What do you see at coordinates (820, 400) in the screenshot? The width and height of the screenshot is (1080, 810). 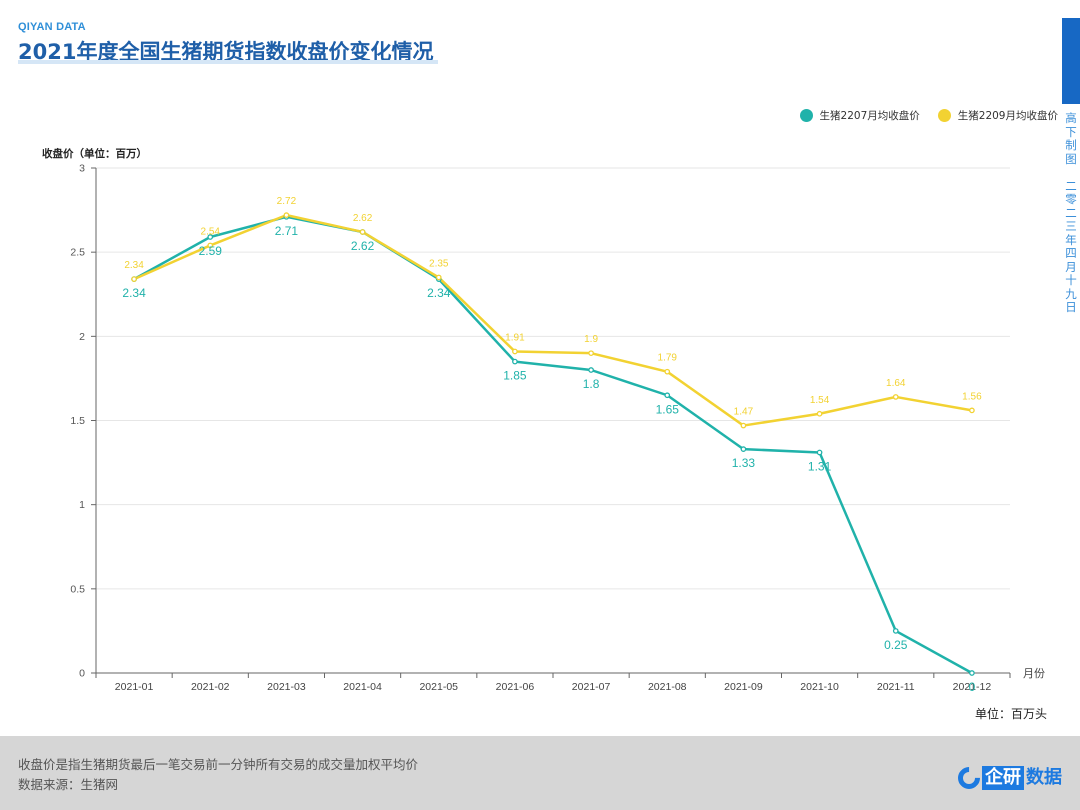 I see `data-label: 1.54` at bounding box center [820, 400].